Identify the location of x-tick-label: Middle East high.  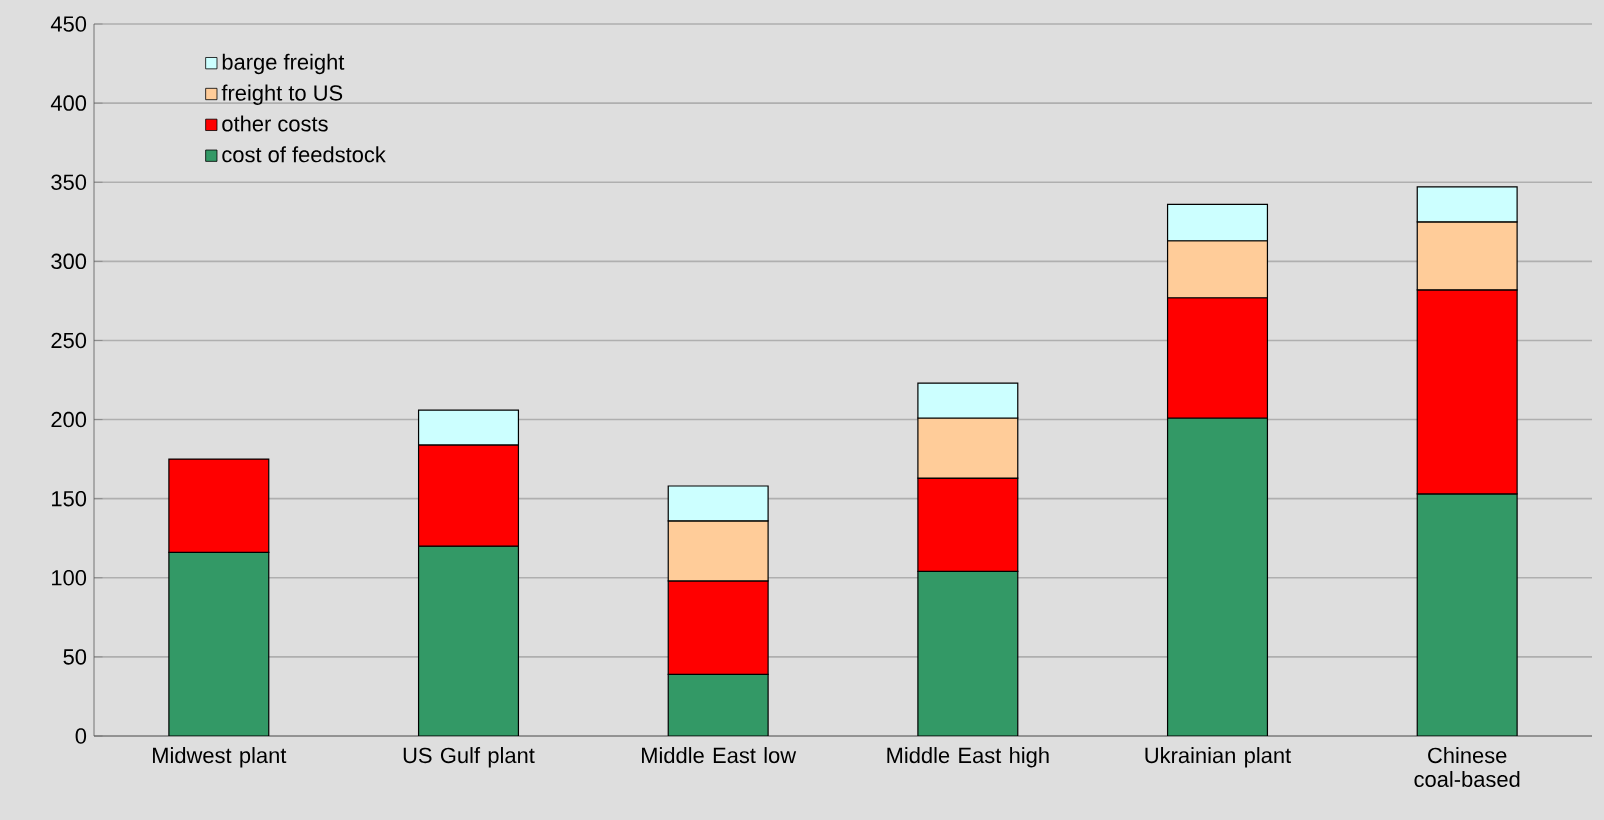
(968, 757).